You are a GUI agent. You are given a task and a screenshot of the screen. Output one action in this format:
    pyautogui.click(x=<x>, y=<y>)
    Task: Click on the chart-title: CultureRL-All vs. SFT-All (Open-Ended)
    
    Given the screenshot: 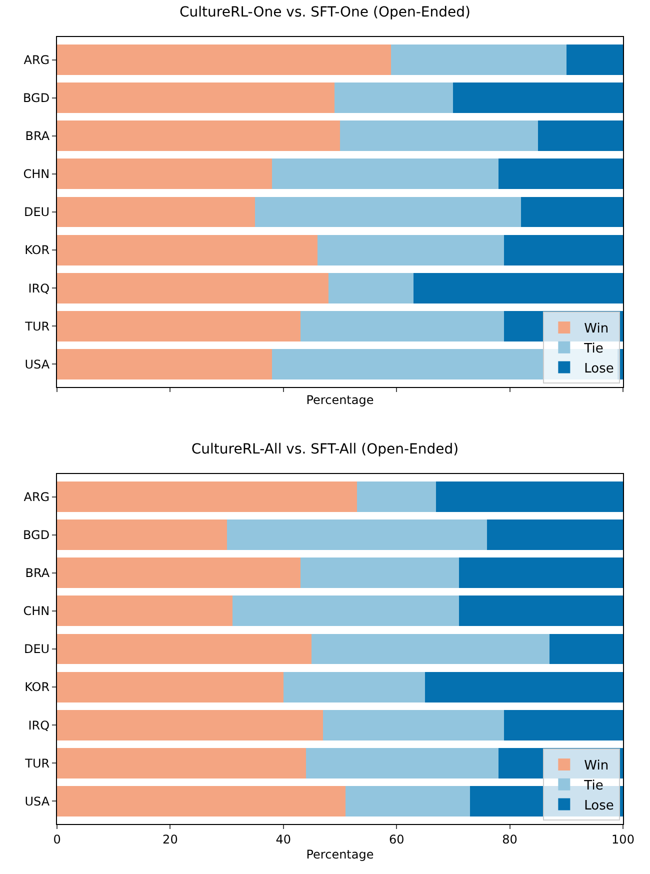 What is the action you would take?
    pyautogui.click(x=325, y=449)
    